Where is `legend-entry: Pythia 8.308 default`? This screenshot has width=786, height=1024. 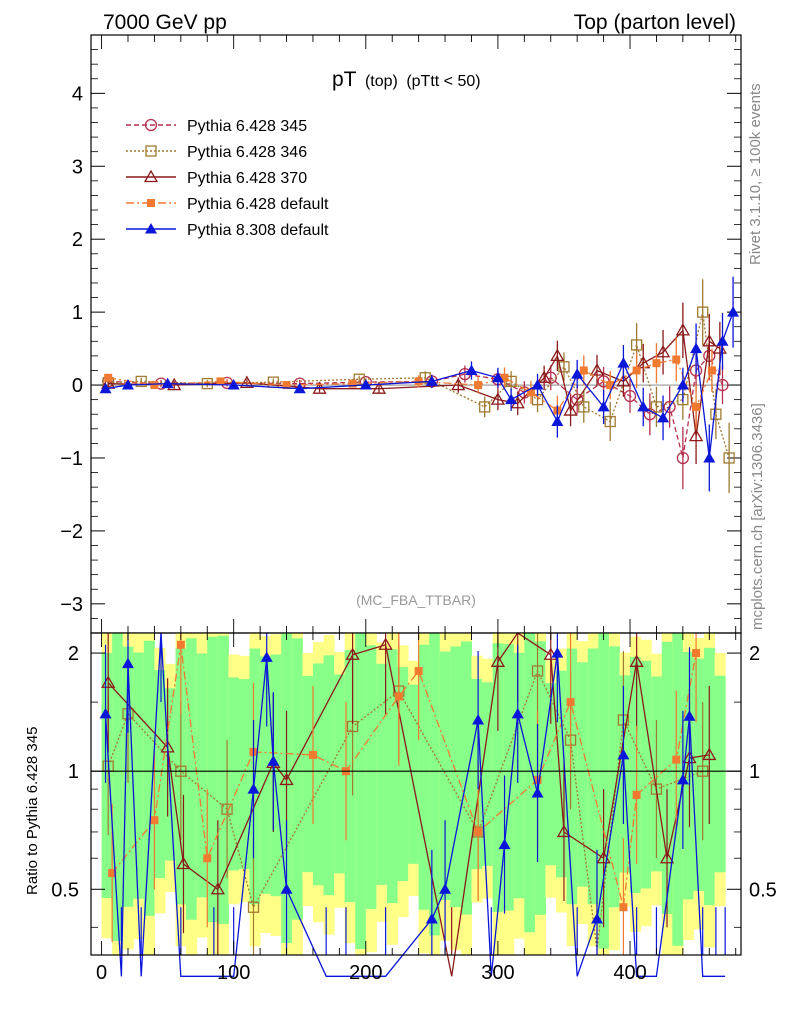
legend-entry: Pythia 8.308 default is located at coordinates (227, 230).